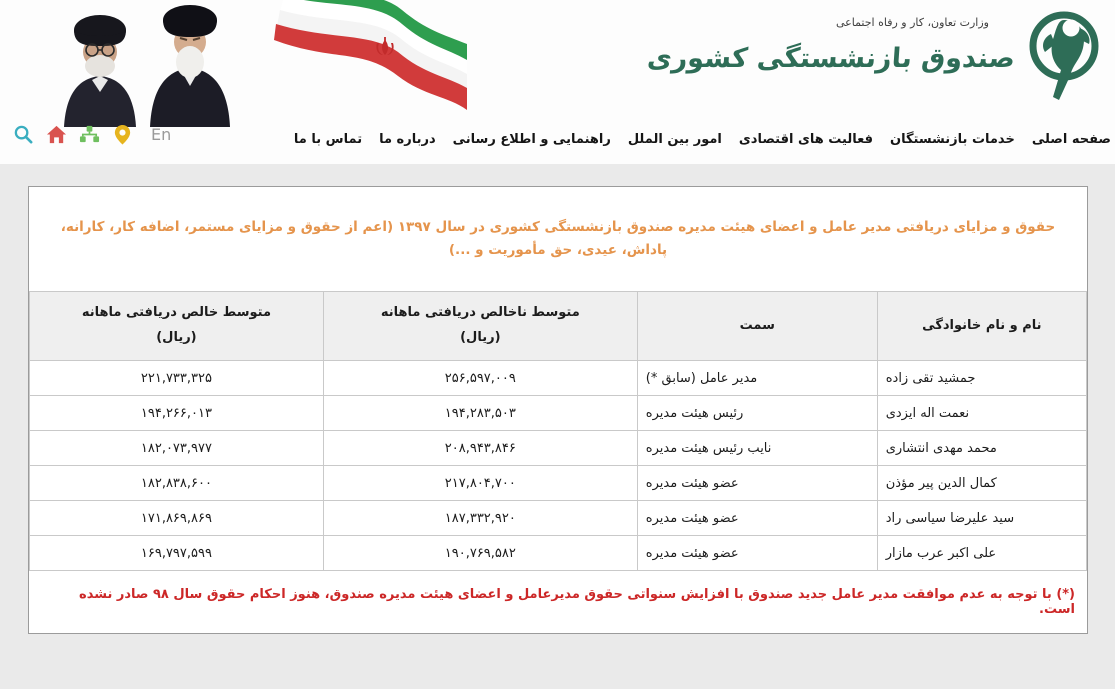  I want to click on nav-item: تماس با ما, so click(328, 139).